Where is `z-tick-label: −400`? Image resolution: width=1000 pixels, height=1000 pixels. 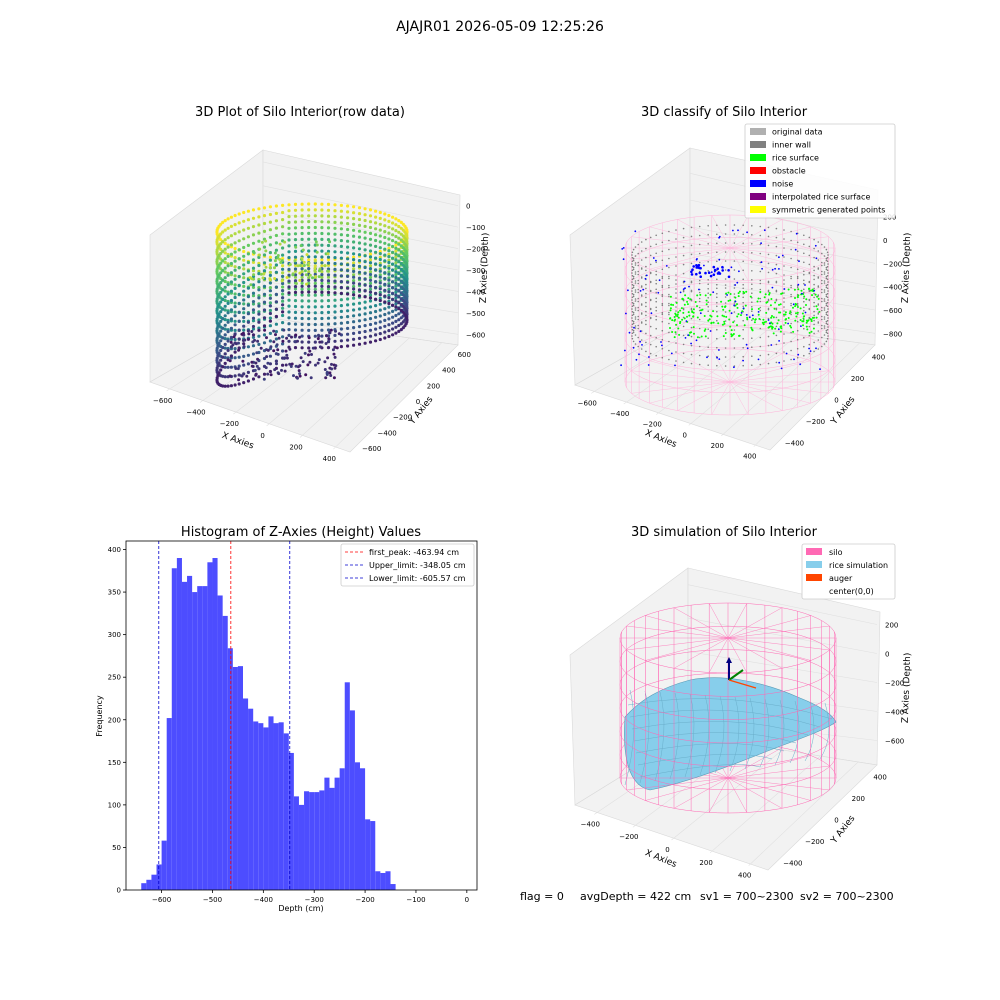 z-tick-label: −400 is located at coordinates (892, 288).